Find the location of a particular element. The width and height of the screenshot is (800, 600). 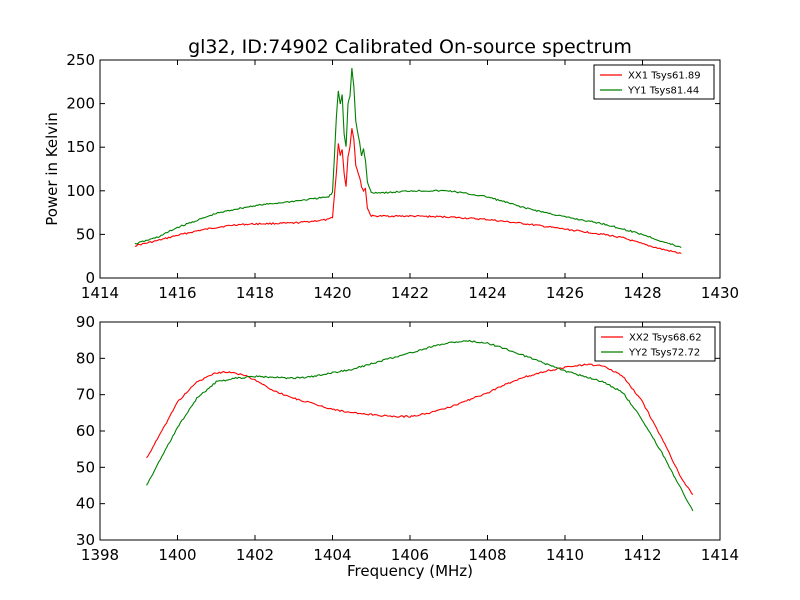

x-tick-label: 1406 is located at coordinates (410, 555).